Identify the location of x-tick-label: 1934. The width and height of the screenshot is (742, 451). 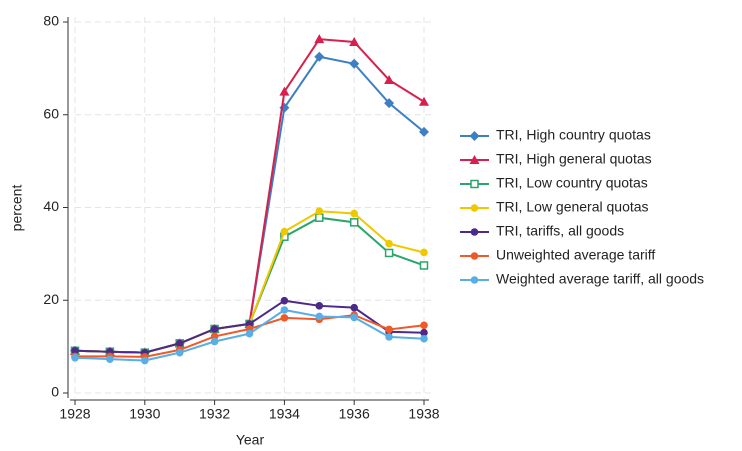
(284, 414).